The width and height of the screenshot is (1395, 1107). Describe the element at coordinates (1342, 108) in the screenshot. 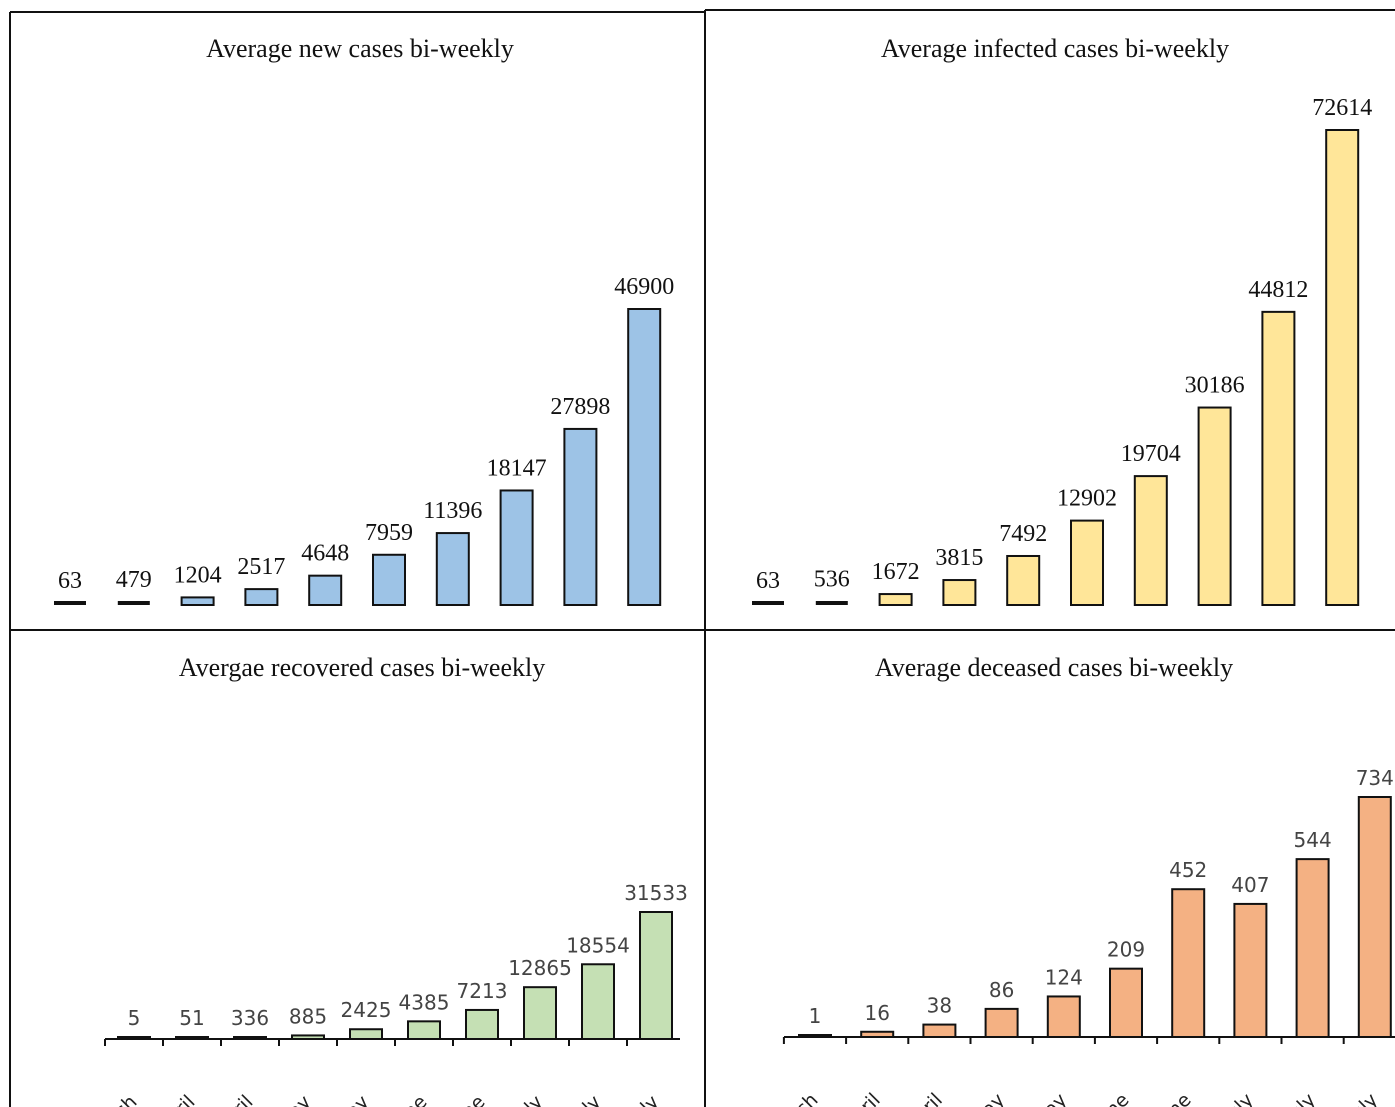

I see `data-label: 72614` at that location.